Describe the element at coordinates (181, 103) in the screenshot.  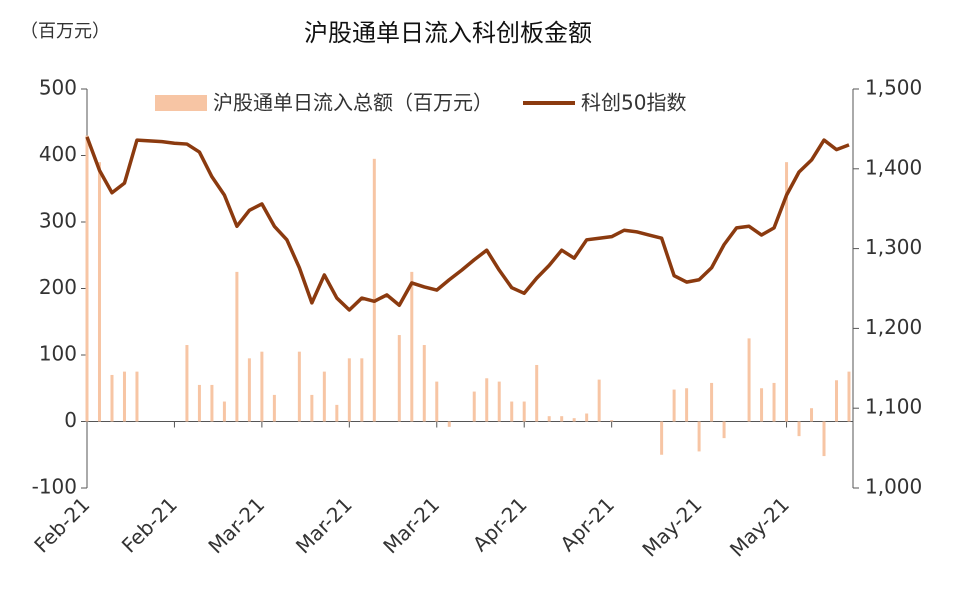
I see `legend-swatch` at that location.